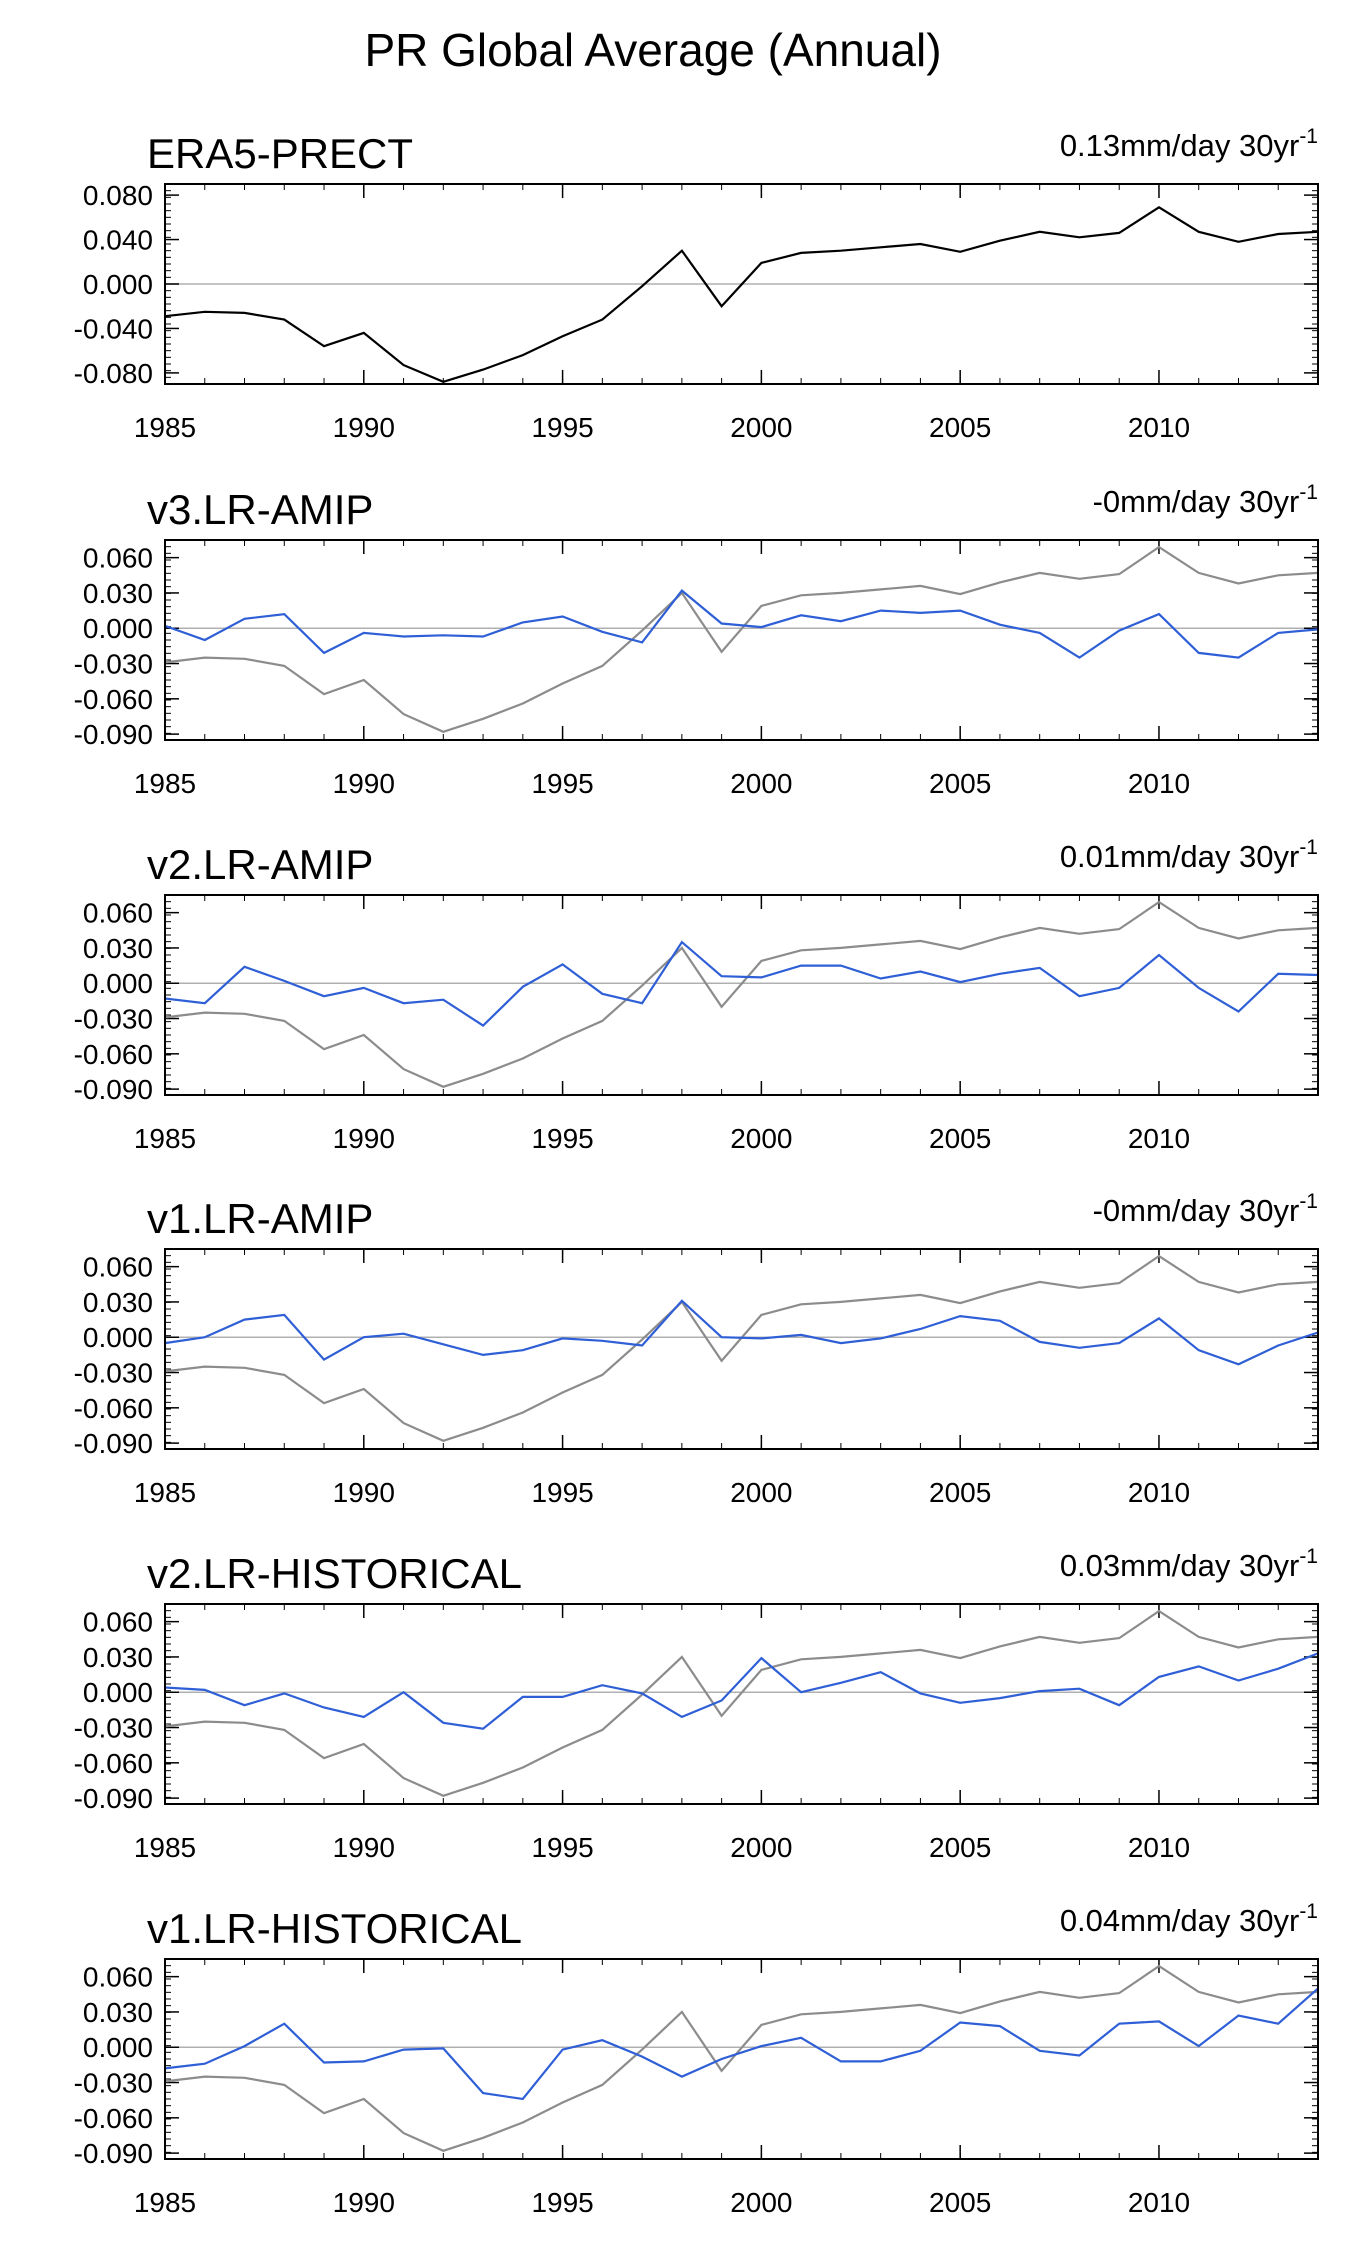 The width and height of the screenshot is (1362, 2256). Describe the element at coordinates (652, 50) in the screenshot. I see `figure-title: PR Global Average (Annual)` at that location.